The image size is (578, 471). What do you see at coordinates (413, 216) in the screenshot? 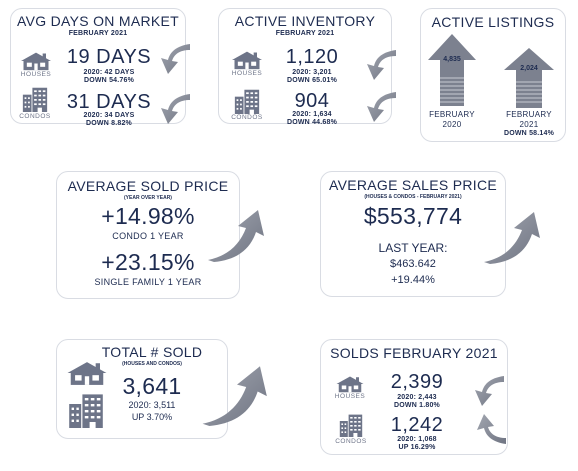
I see `avg-sales-price-value: $553,774` at bounding box center [413, 216].